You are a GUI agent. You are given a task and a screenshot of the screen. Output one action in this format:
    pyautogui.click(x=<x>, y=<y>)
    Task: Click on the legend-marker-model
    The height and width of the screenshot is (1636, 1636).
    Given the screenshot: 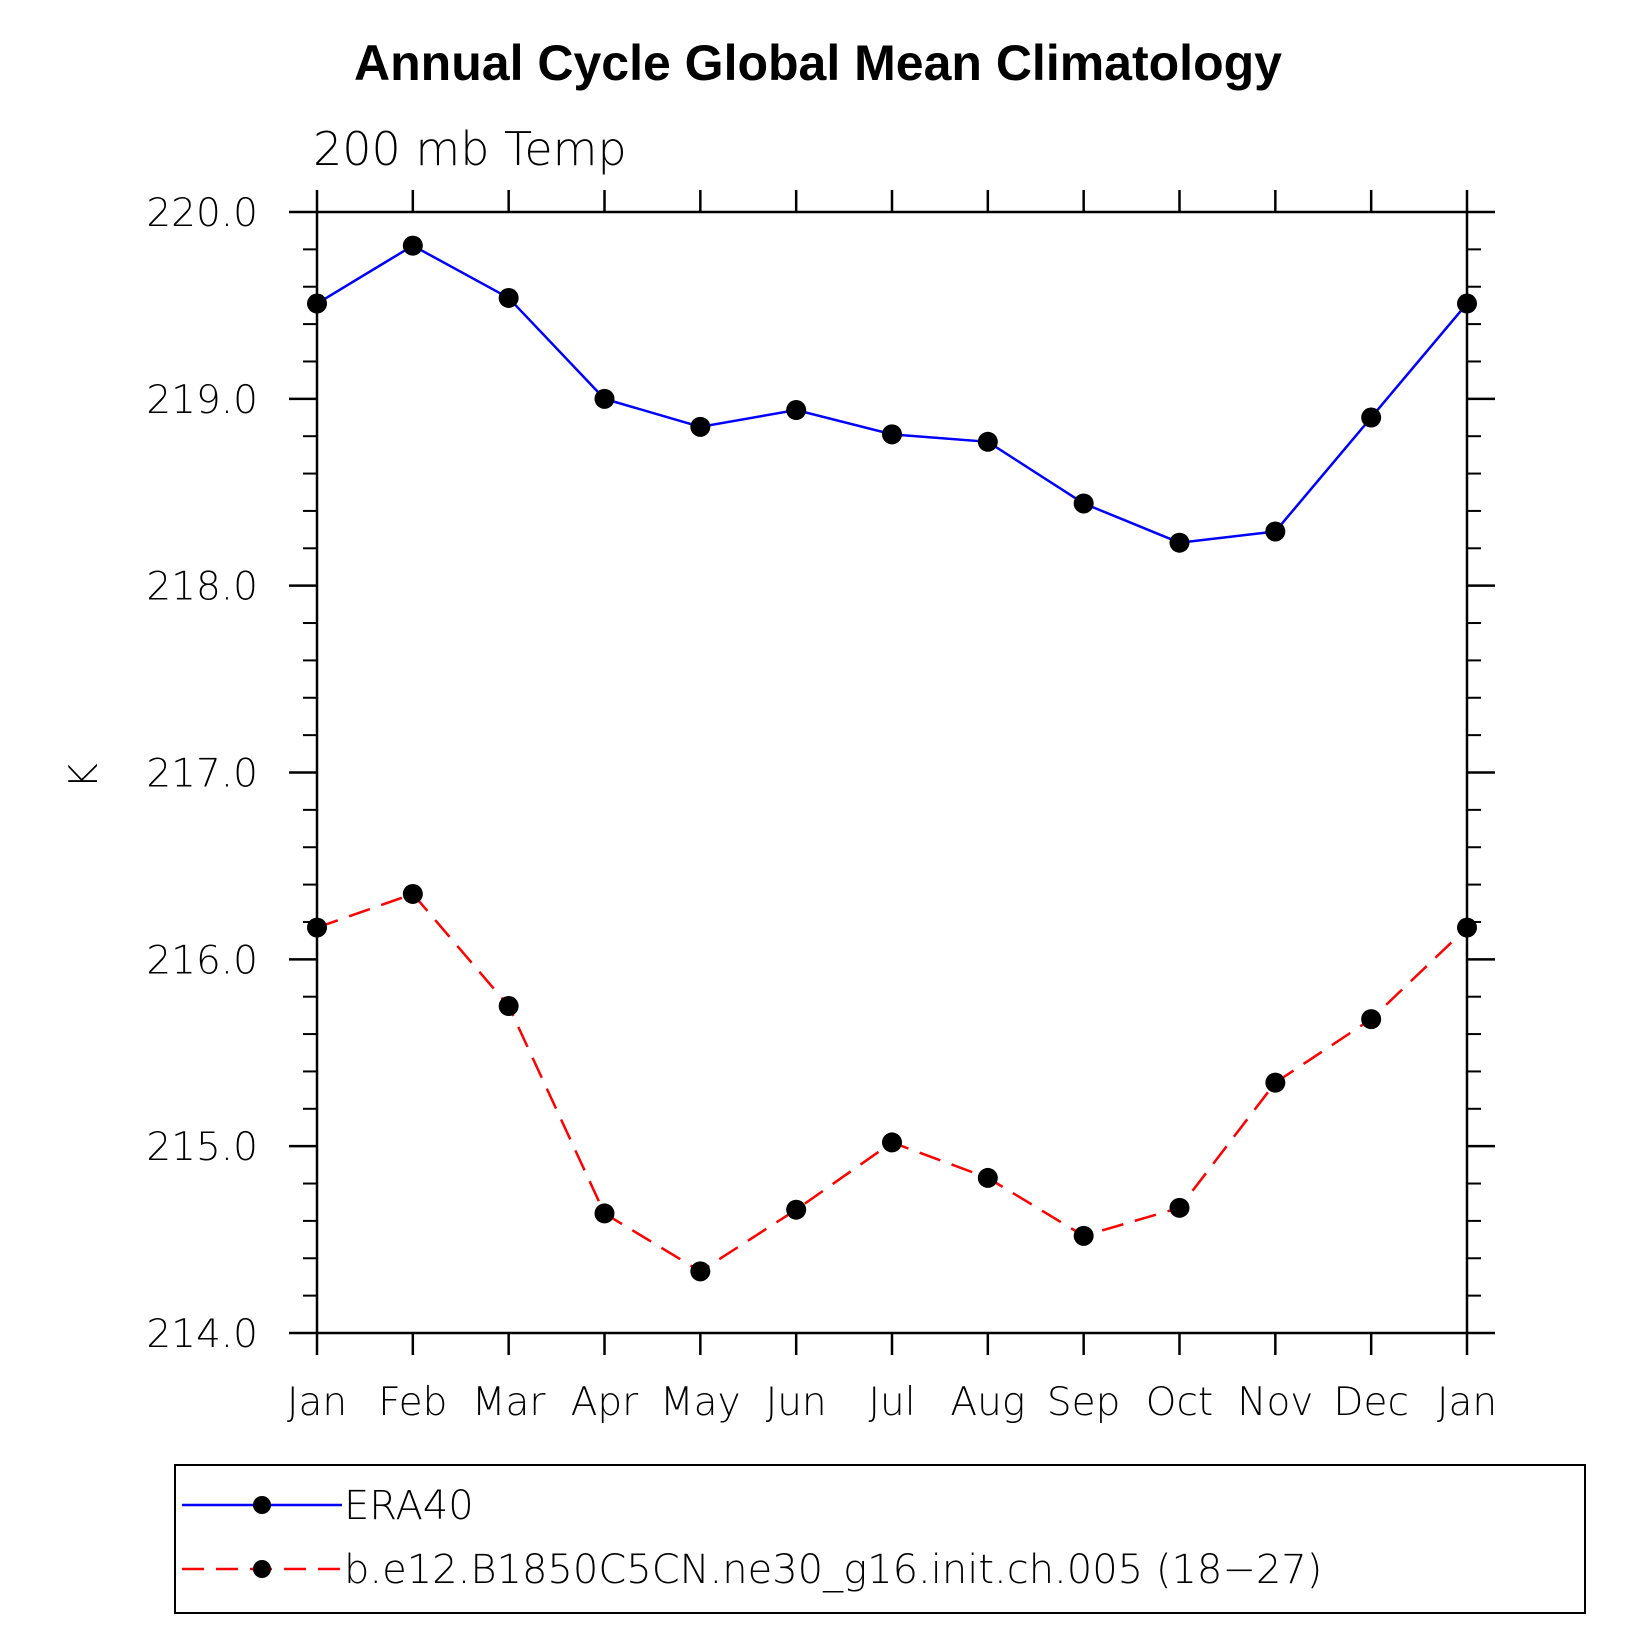 What is the action you would take?
    pyautogui.click(x=262, y=1569)
    